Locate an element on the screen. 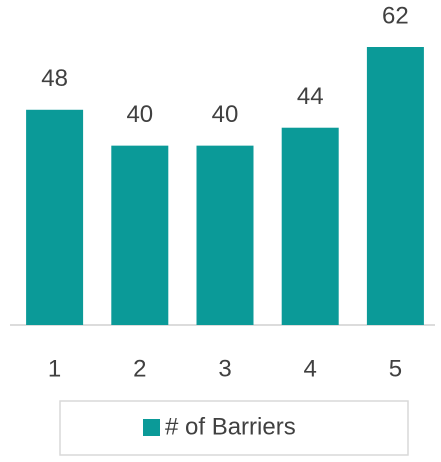 The image size is (441, 462). legend-swatch is located at coordinates (151, 427).